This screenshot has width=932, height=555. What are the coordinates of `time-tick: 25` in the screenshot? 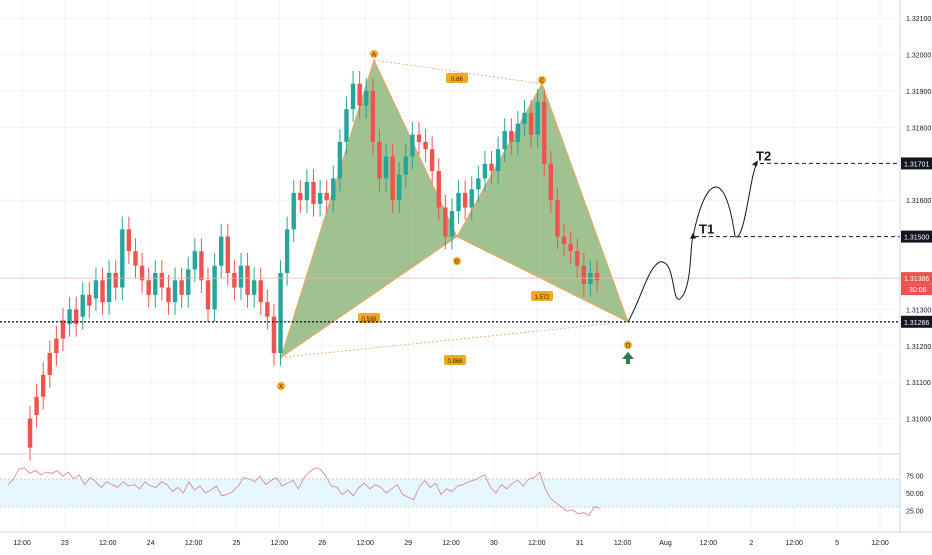 It's located at (237, 543).